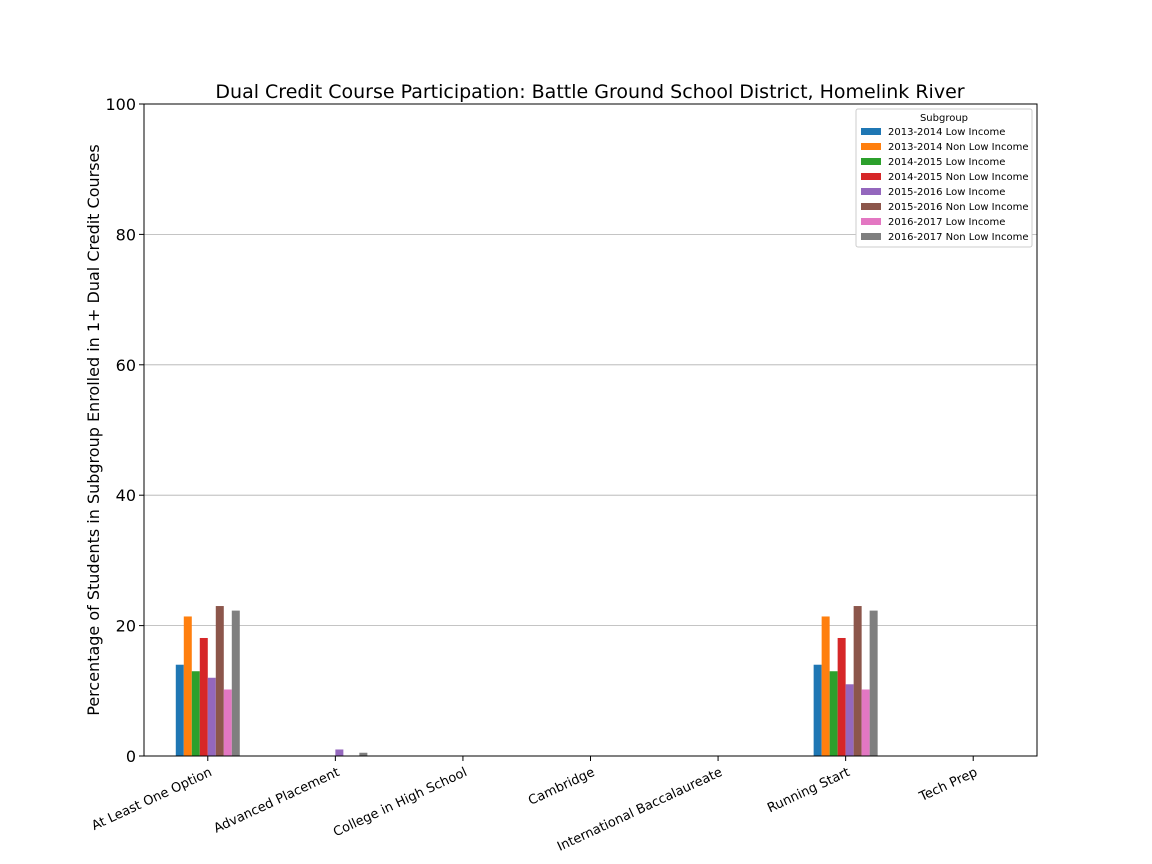  Describe the element at coordinates (944, 118) in the screenshot. I see `legend-title: Subgroup` at that location.